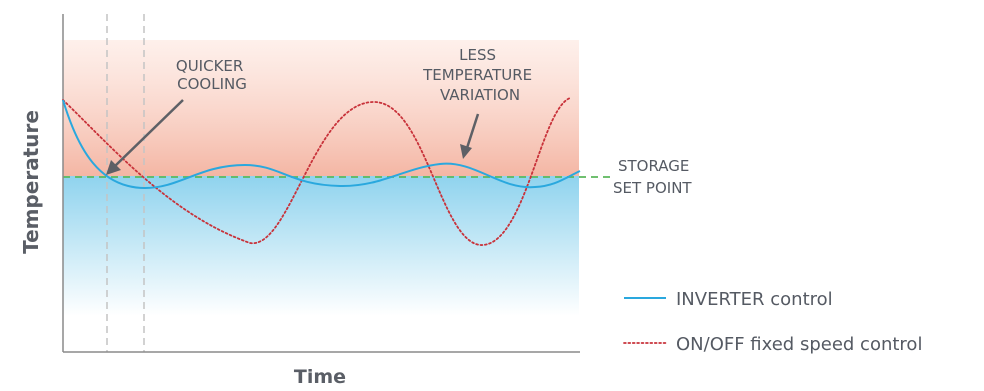 The width and height of the screenshot is (984, 391). Describe the element at coordinates (145, 137) in the screenshot. I see `arrow-quicker-cooling` at that location.